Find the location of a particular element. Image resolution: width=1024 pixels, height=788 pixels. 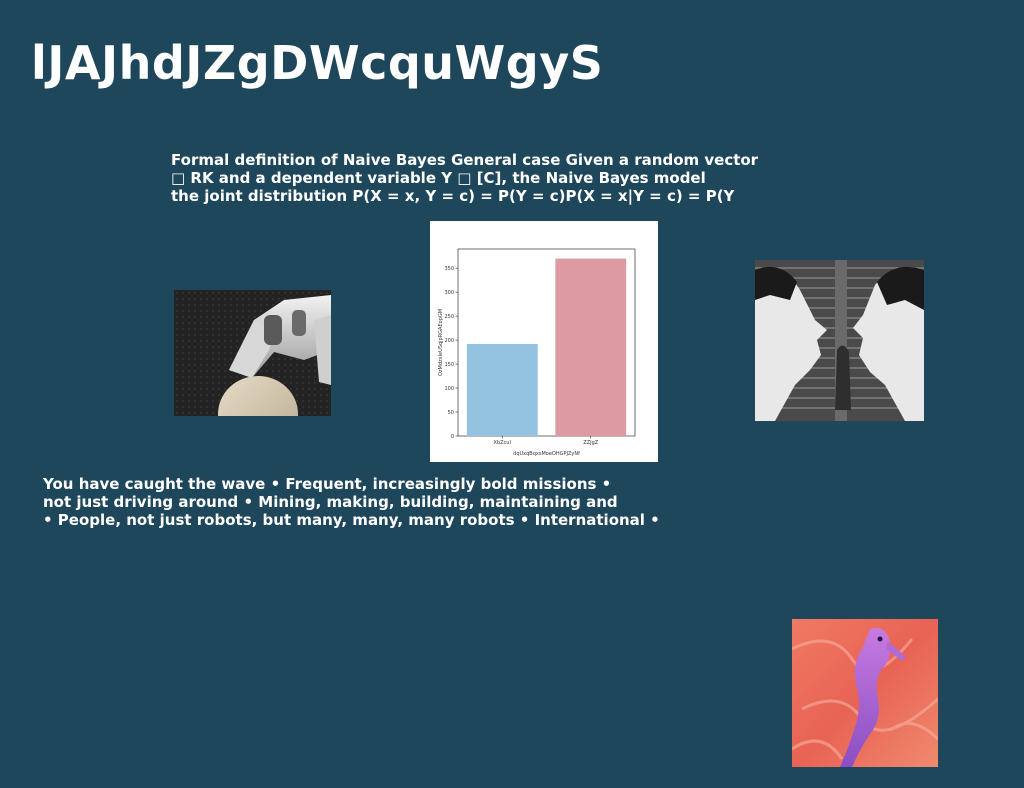

y-tick-label: 150 is located at coordinates (449, 365).